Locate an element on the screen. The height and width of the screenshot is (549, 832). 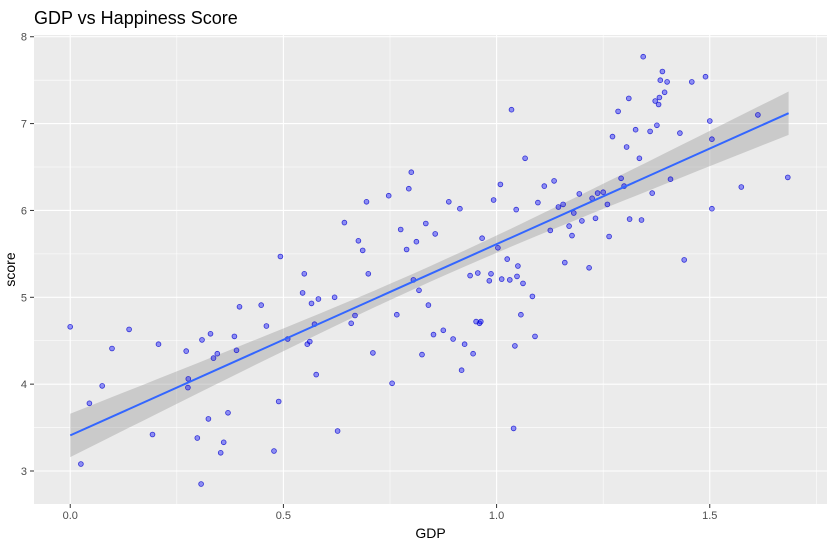
x-axis-title: GDP is located at coordinates (430, 533).